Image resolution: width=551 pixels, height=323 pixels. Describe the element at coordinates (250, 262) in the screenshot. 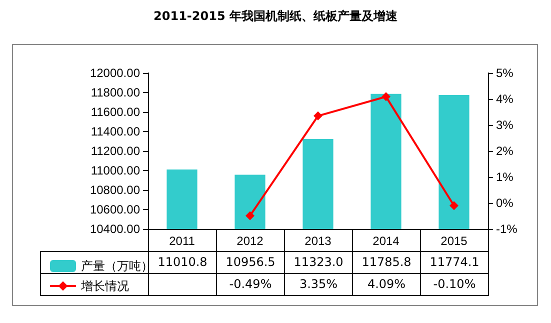

I see `data-label: 10956.5` at that location.